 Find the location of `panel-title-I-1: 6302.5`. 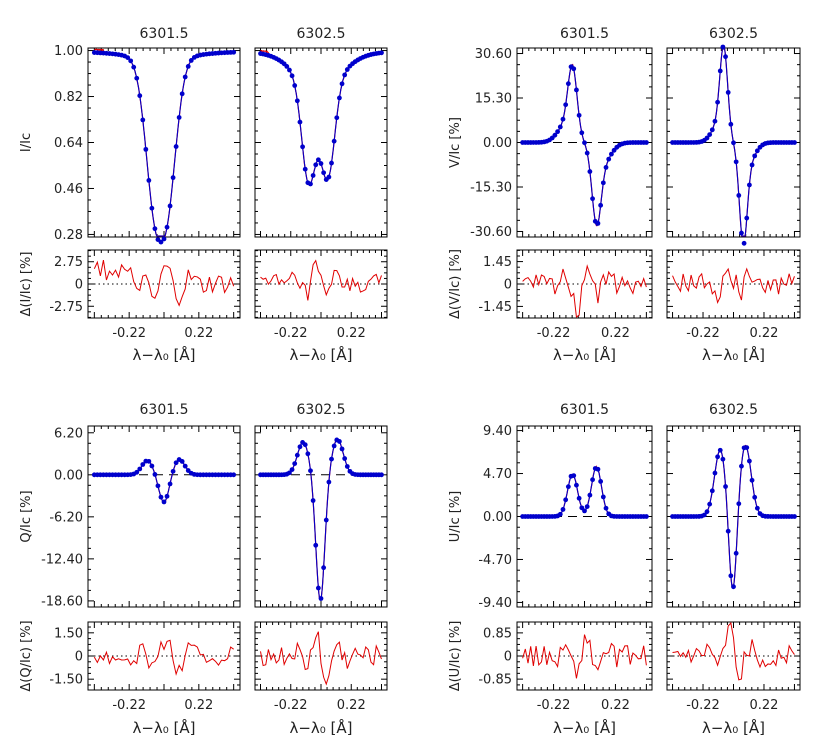

panel-title-I-1: 6302.5 is located at coordinates (321, 34).